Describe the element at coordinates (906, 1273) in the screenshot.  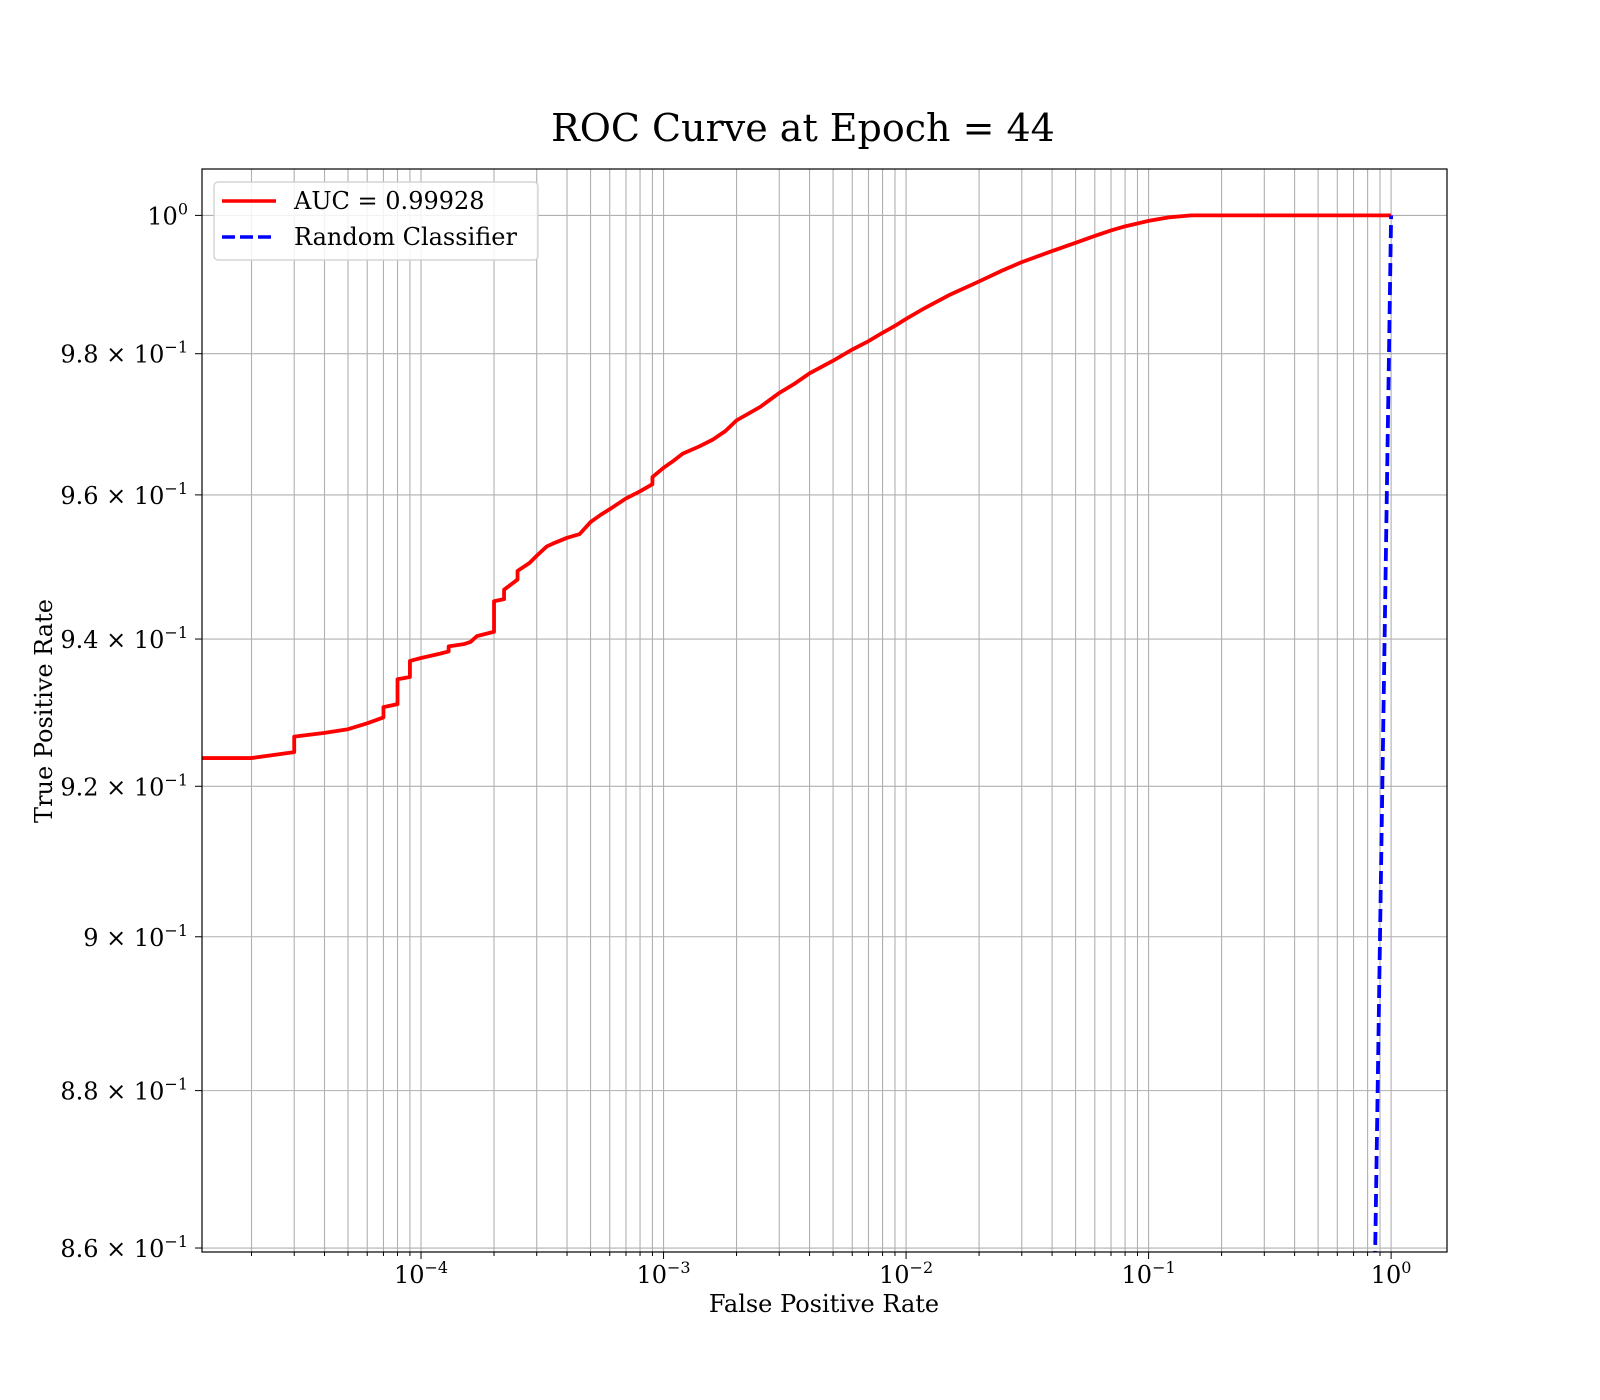
I see `x-tick-label: 10⁻²` at that location.